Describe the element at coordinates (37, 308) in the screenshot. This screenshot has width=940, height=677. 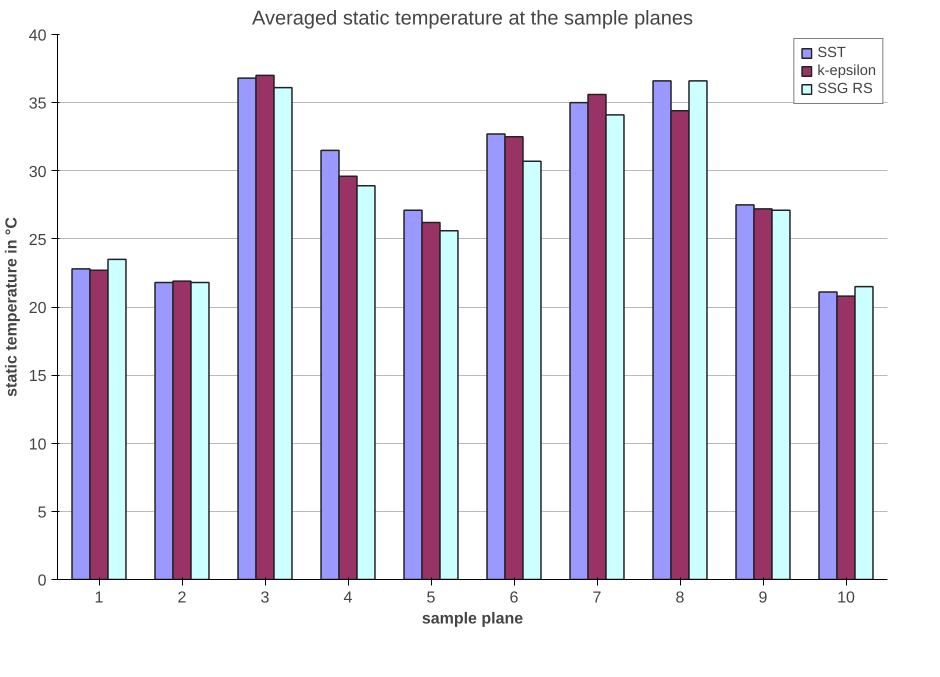
I see `y-tick-label: 20` at that location.